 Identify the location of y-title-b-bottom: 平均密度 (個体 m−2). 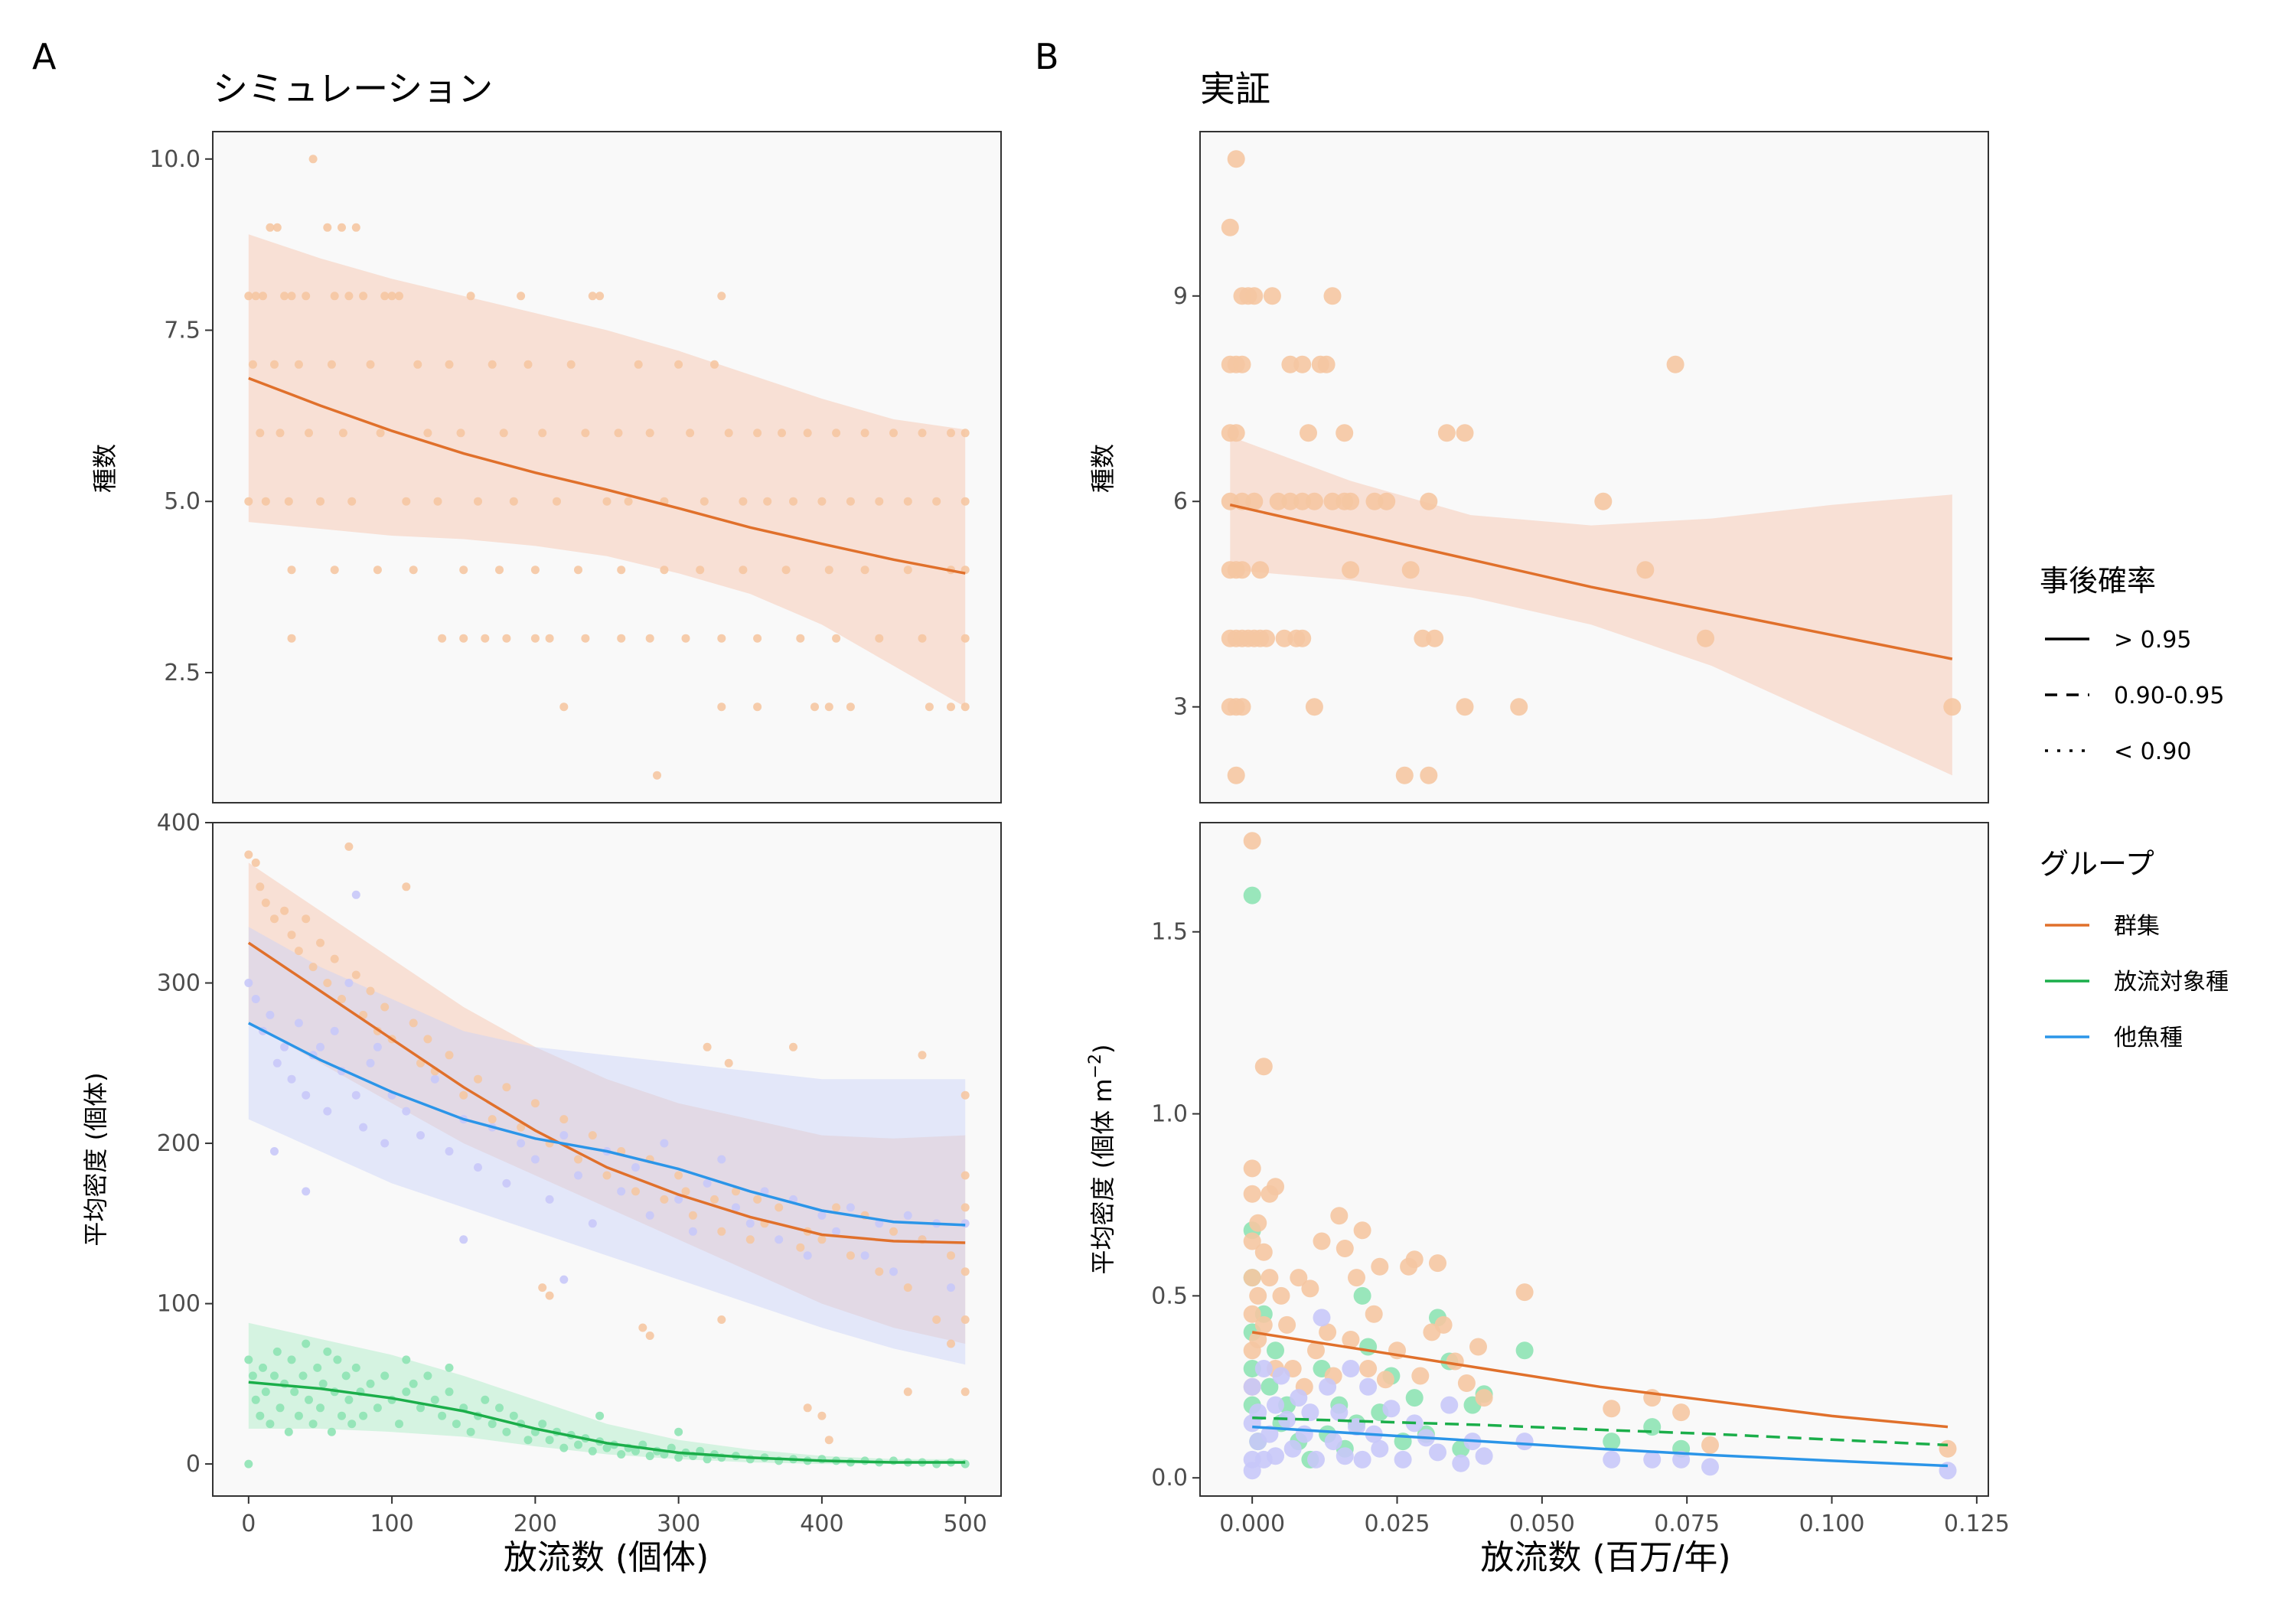
(1101, 1160).